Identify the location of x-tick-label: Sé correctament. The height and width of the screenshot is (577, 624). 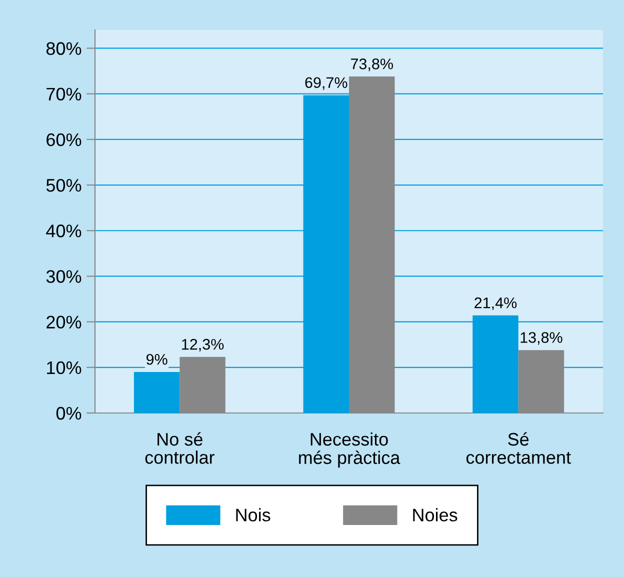
(518, 448).